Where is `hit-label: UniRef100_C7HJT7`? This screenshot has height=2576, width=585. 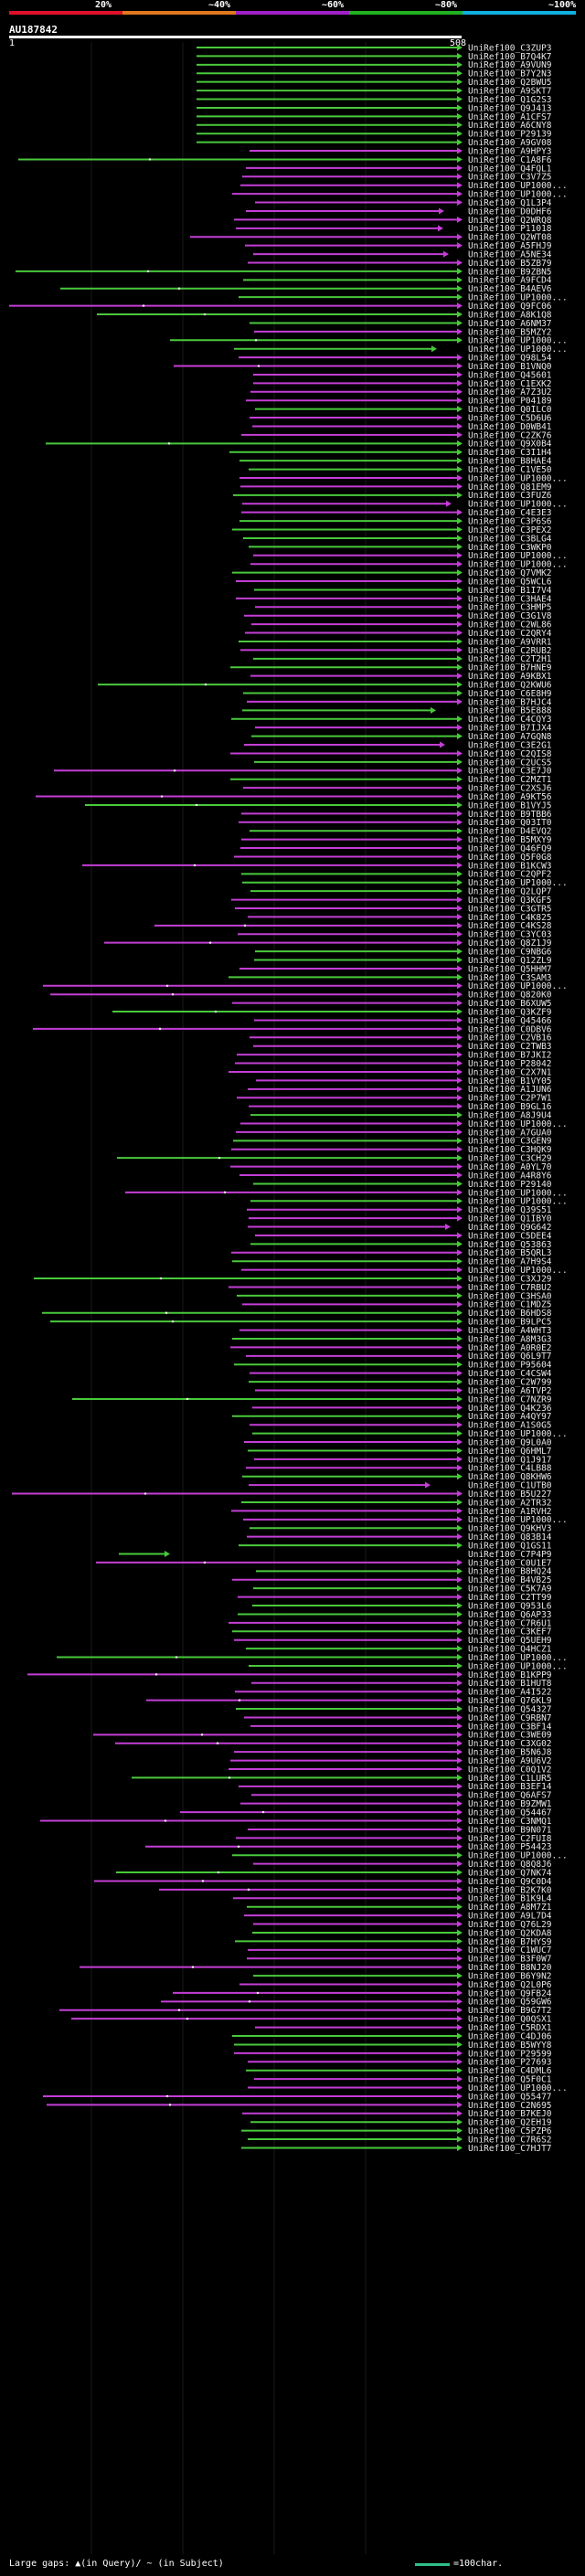
hit-label: UniRef100_C7HJT7 is located at coordinates (510, 2149).